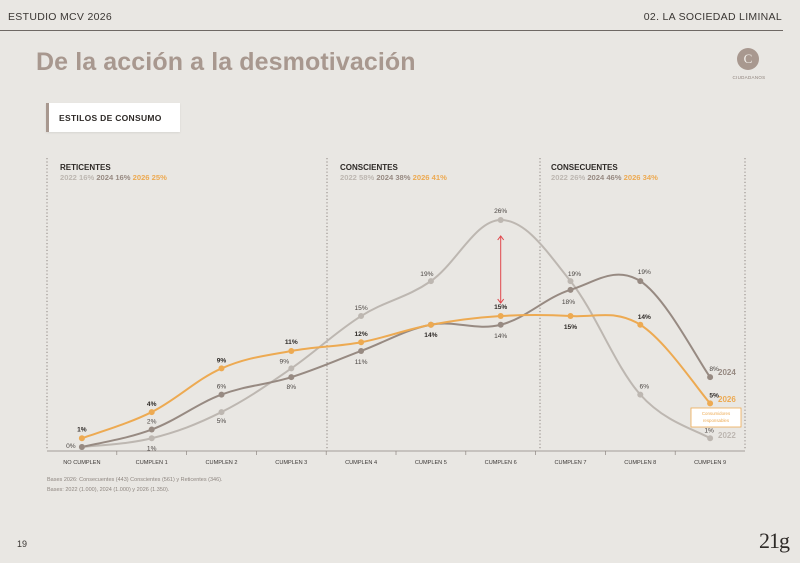  I want to click on ciudadanos-logo-icon: C, so click(748, 59).